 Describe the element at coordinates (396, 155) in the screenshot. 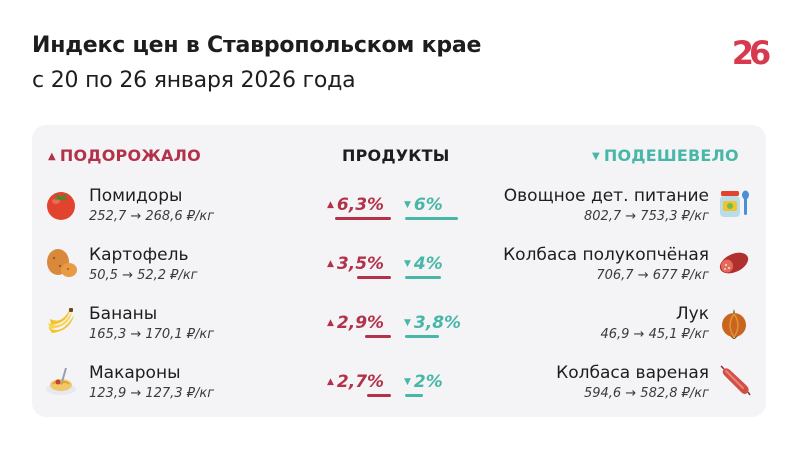

I see `column-header-products: ПРОДУКТЫ` at that location.